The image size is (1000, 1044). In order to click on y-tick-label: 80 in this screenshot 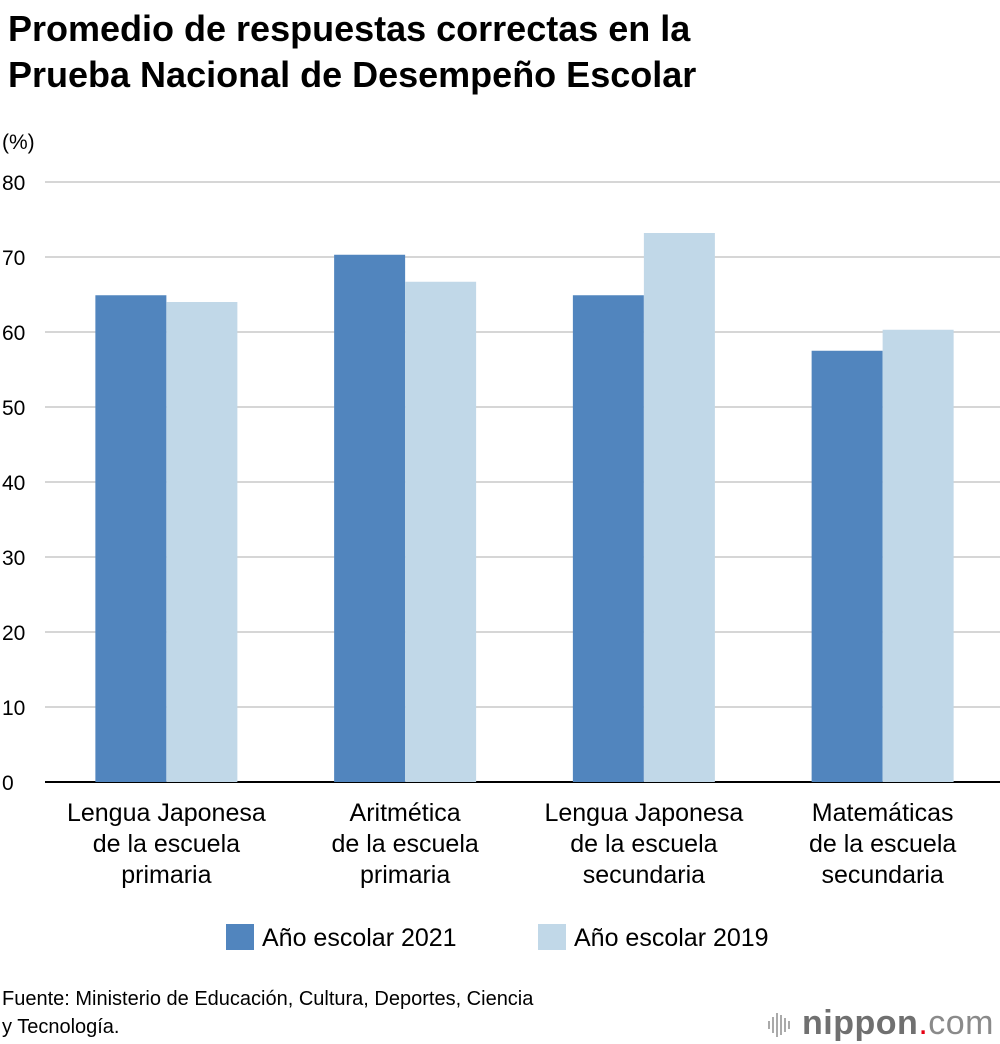, I will do `click(13, 183)`.